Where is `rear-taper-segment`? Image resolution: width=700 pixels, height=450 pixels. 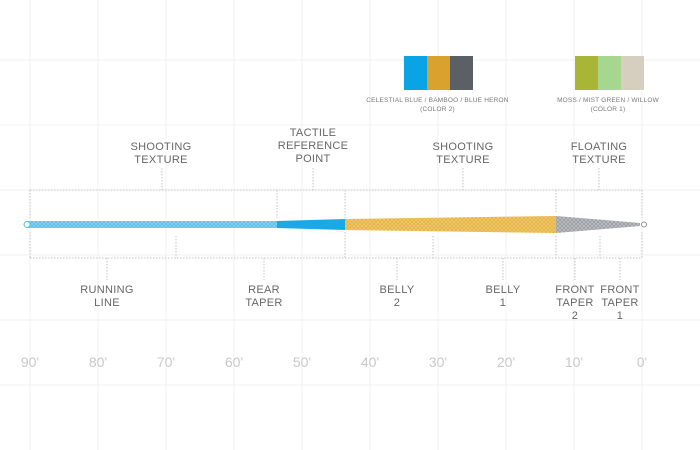 rear-taper-segment is located at coordinates (311, 224).